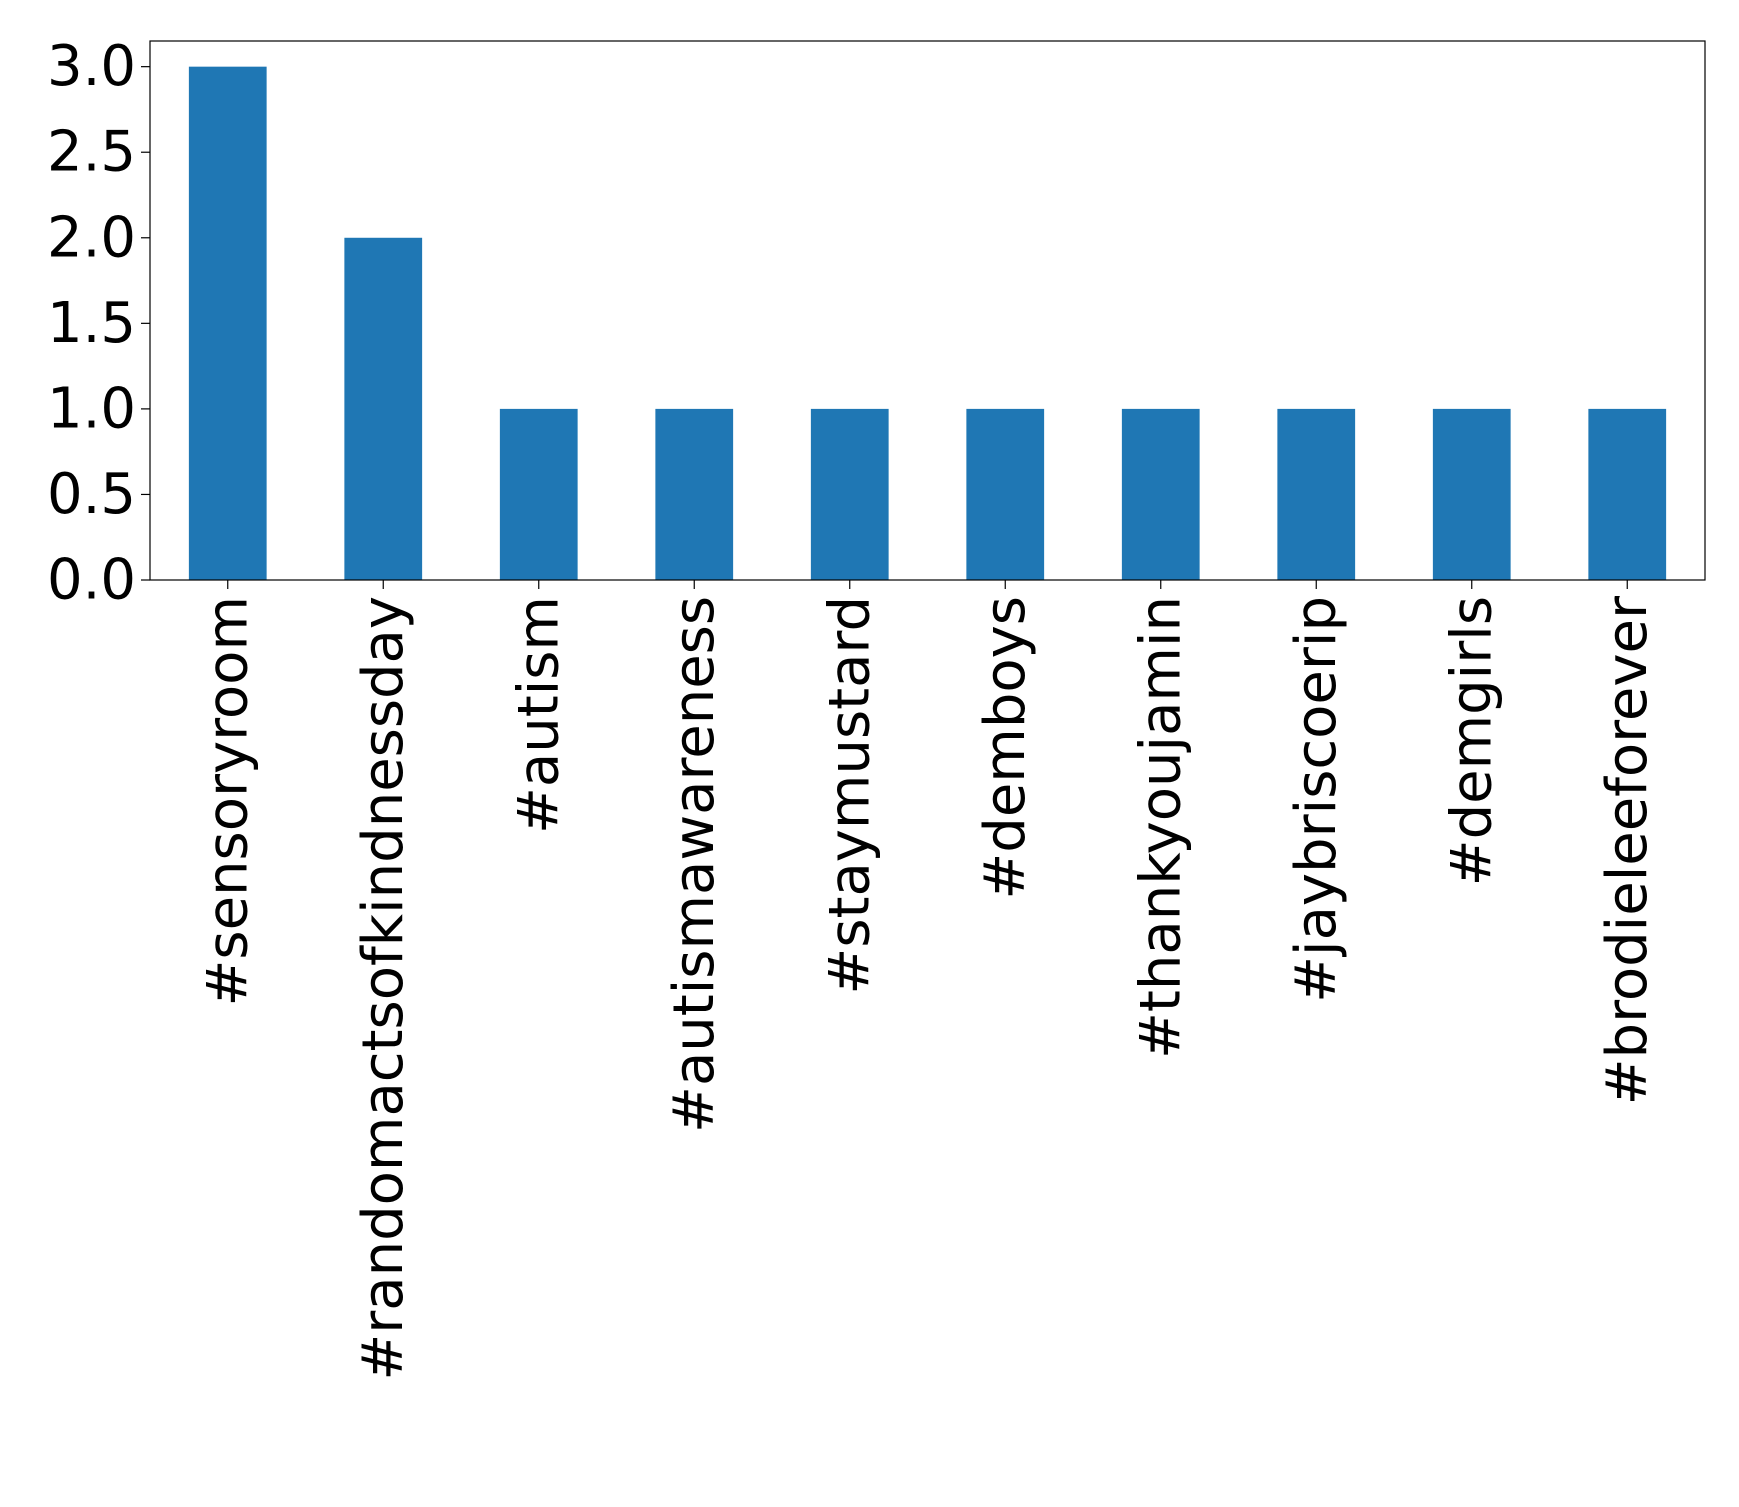 The width and height of the screenshot is (1739, 1507). What do you see at coordinates (1471, 494) in the screenshot?
I see `bar-demgirls` at bounding box center [1471, 494].